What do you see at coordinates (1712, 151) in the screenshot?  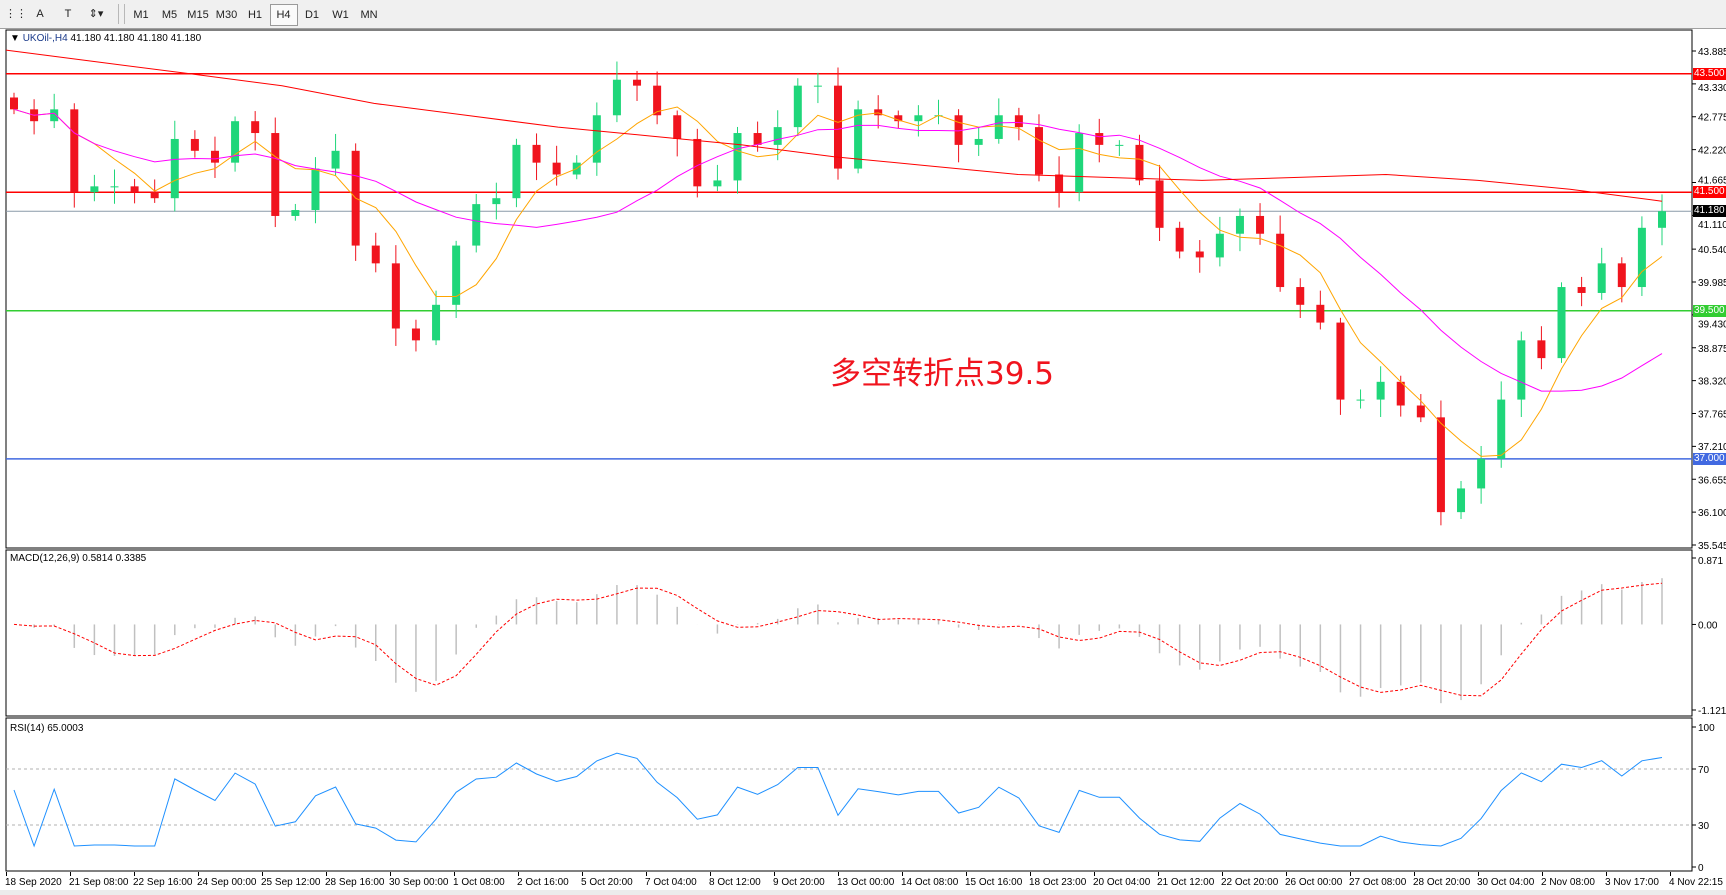 I see `price-tick-label: 42.220` at bounding box center [1712, 151].